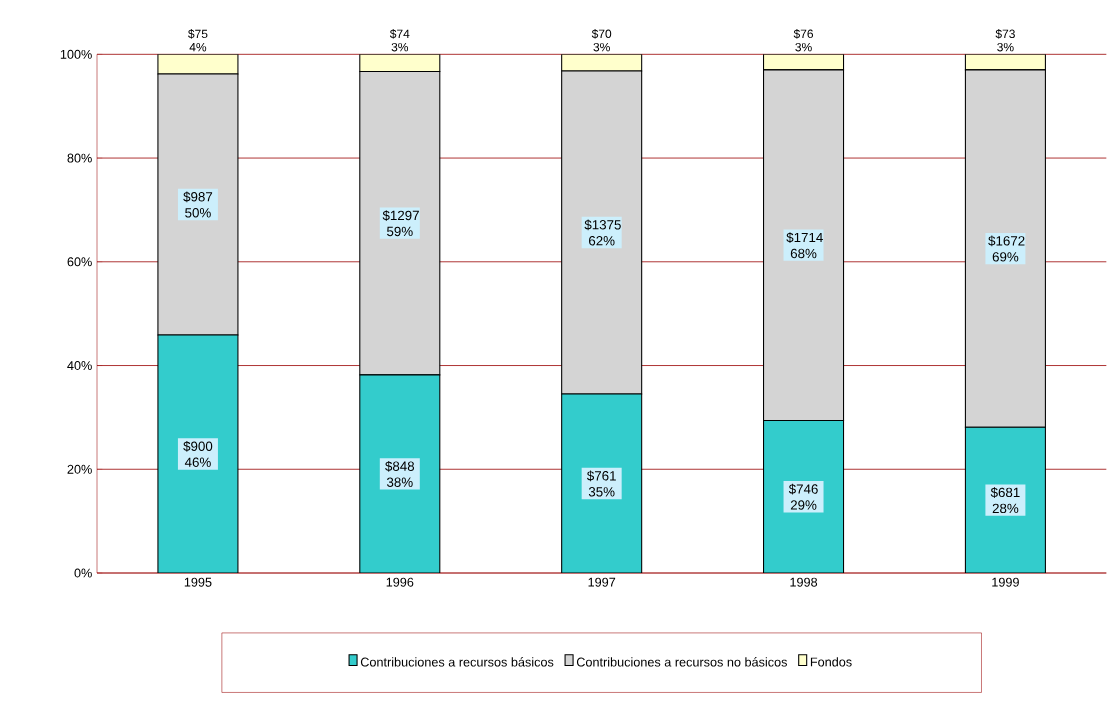 The height and width of the screenshot is (703, 1113). Describe the element at coordinates (79, 469) in the screenshot. I see `y-tick-label: 20%` at that location.